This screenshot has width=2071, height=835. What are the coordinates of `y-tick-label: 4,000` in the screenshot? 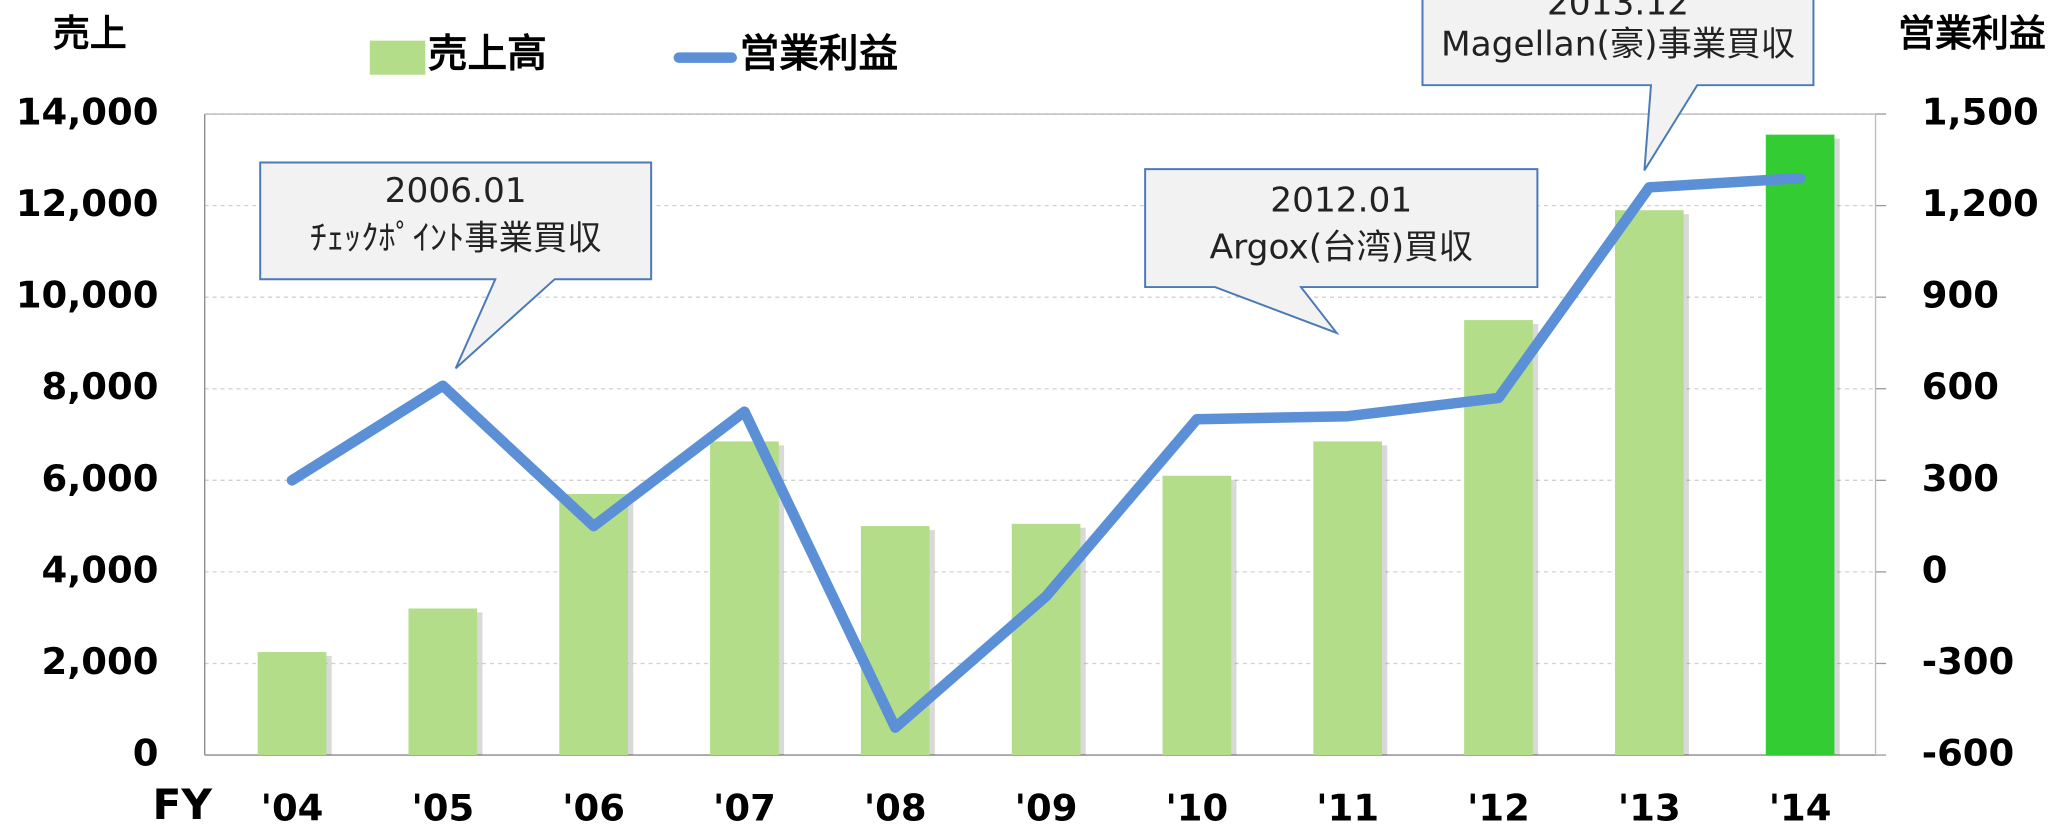 It's located at (100, 569).